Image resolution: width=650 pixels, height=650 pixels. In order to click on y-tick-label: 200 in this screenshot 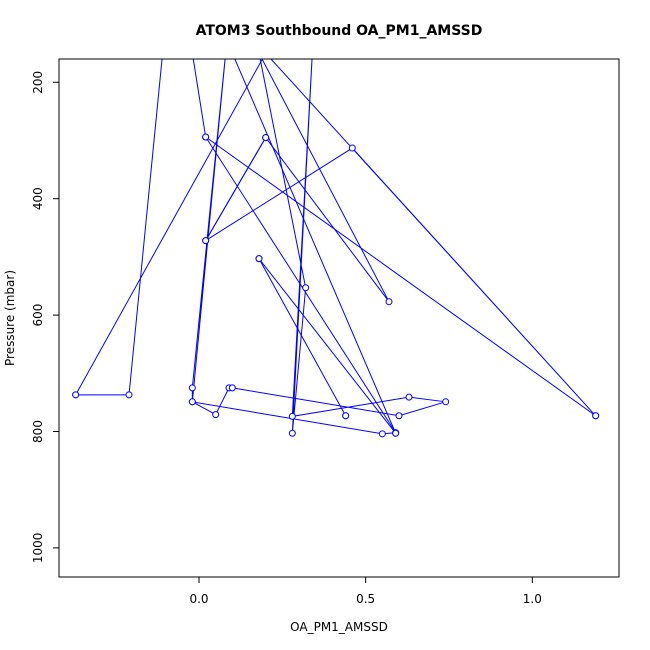, I will do `click(38, 82)`.